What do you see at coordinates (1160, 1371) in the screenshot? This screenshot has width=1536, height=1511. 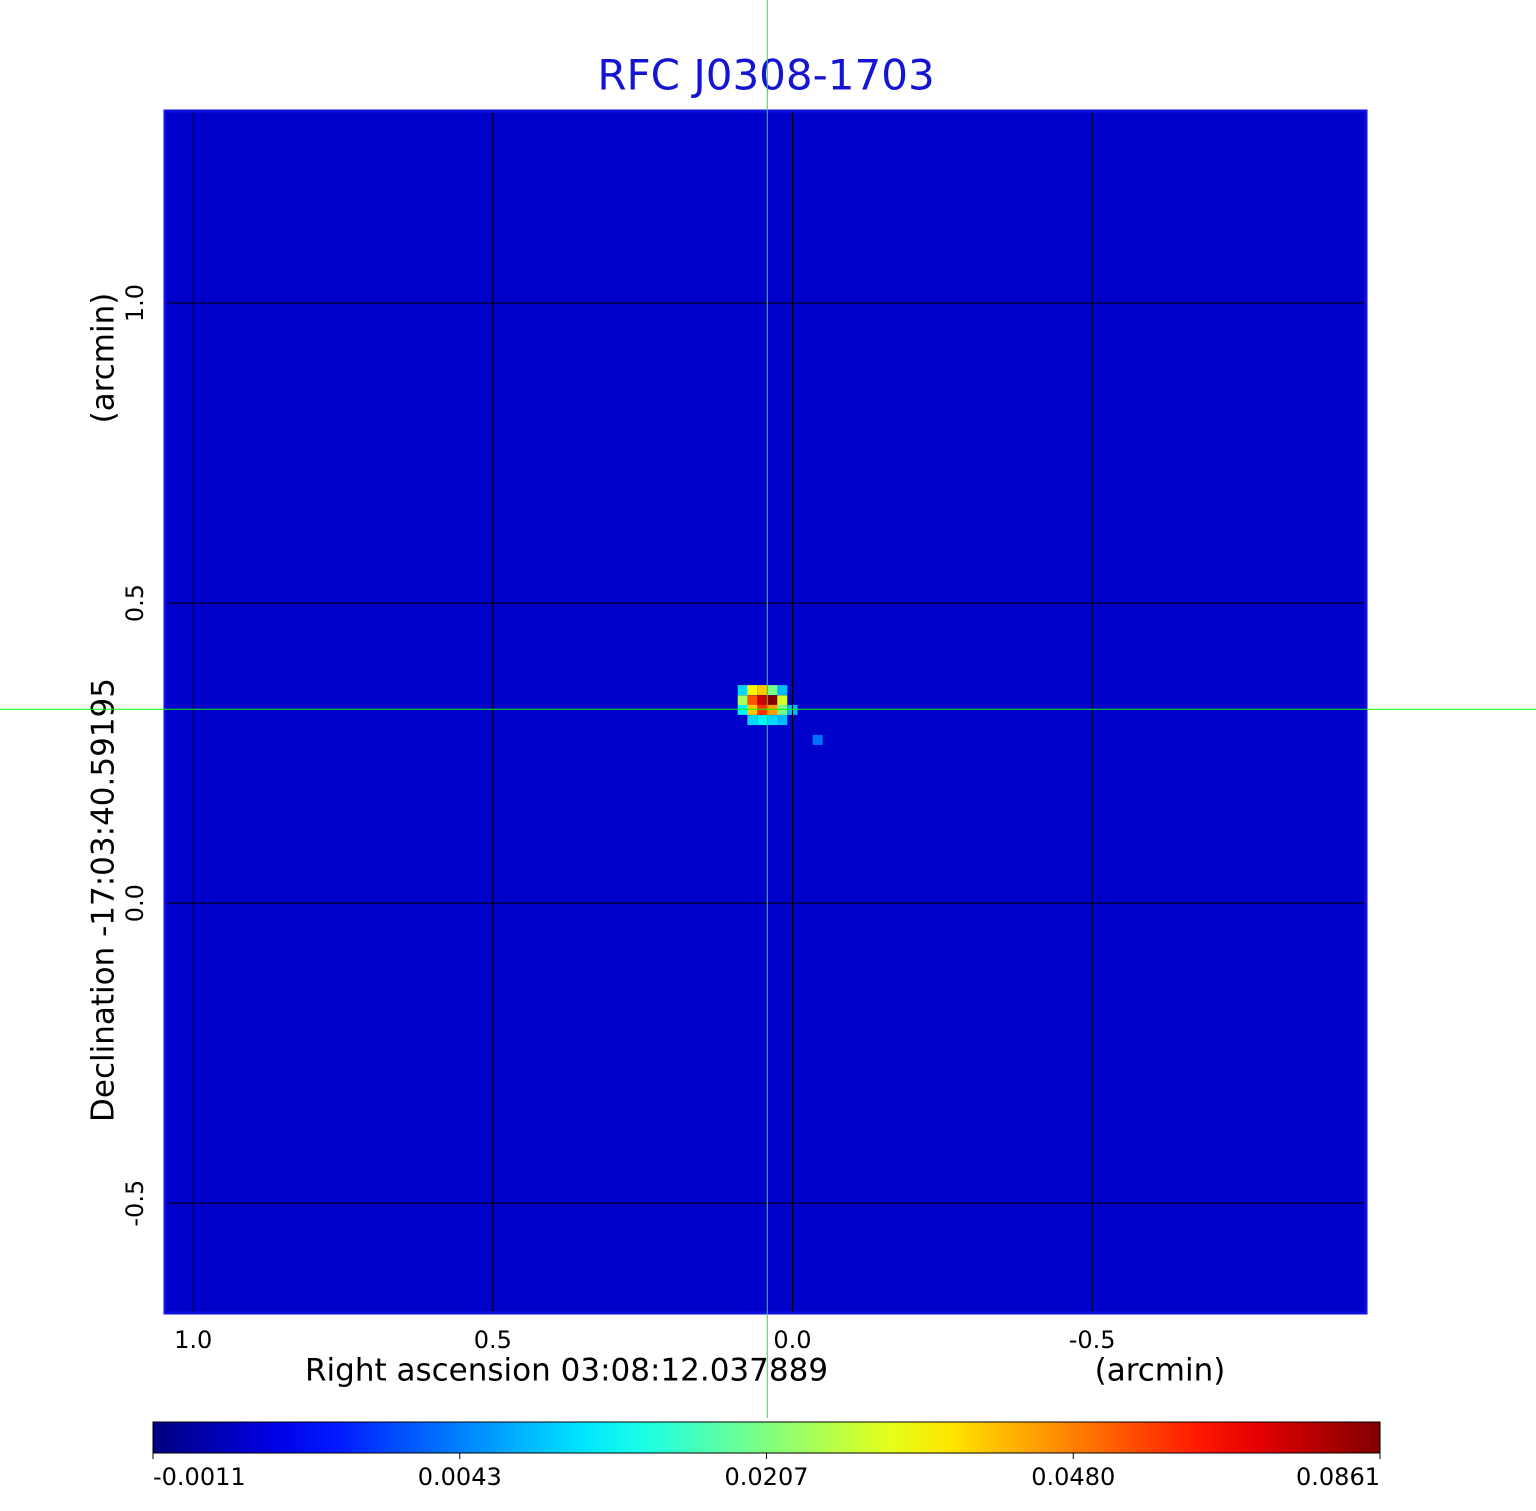 I see `x-axis-unit: (arcmin)` at bounding box center [1160, 1371].